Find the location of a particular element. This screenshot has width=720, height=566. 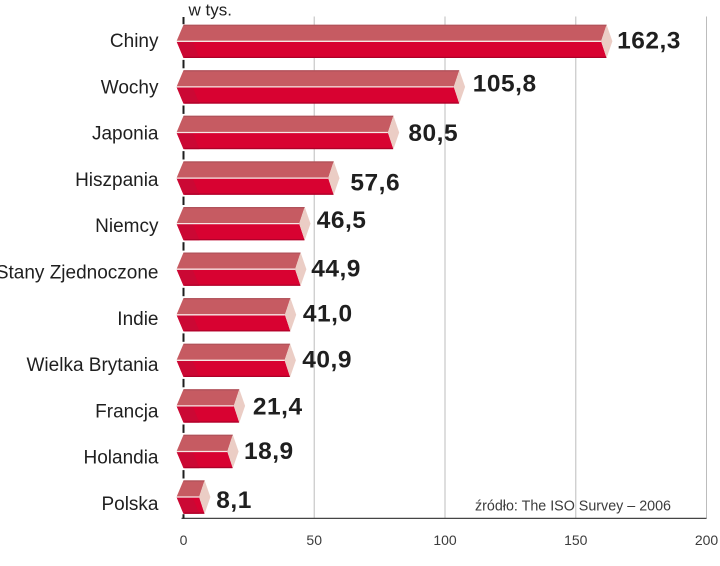

svg-text: 0 is located at coordinates (184, 540).